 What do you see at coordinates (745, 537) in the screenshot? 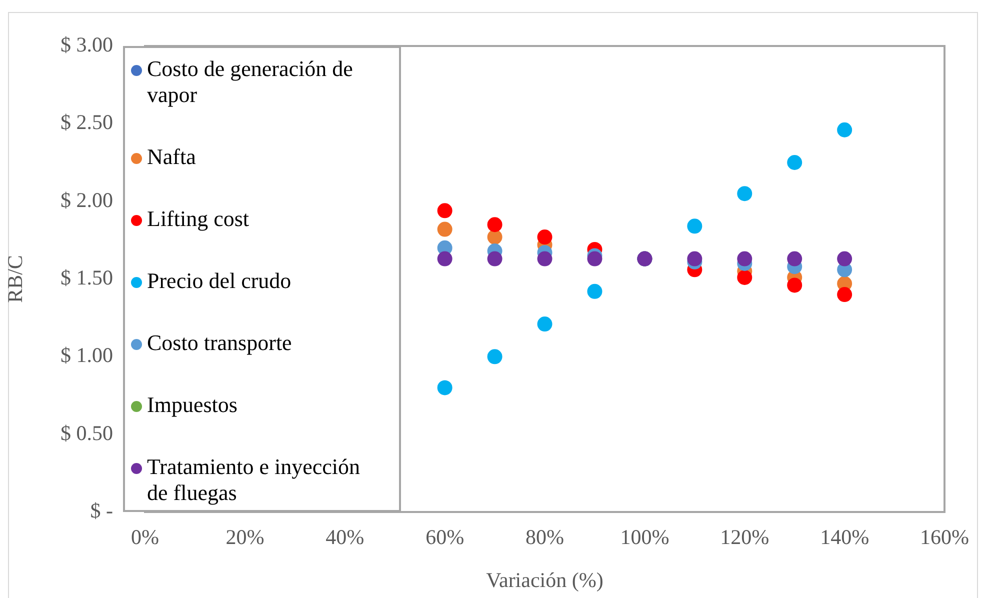
I see `x-tick-label: 120%` at bounding box center [745, 537].